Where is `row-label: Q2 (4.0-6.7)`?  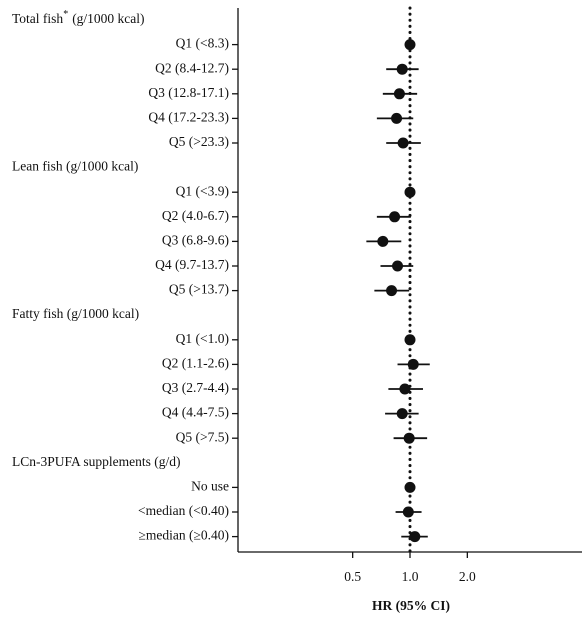 row-label: Q2 (4.0-6.7) is located at coordinates (195, 215).